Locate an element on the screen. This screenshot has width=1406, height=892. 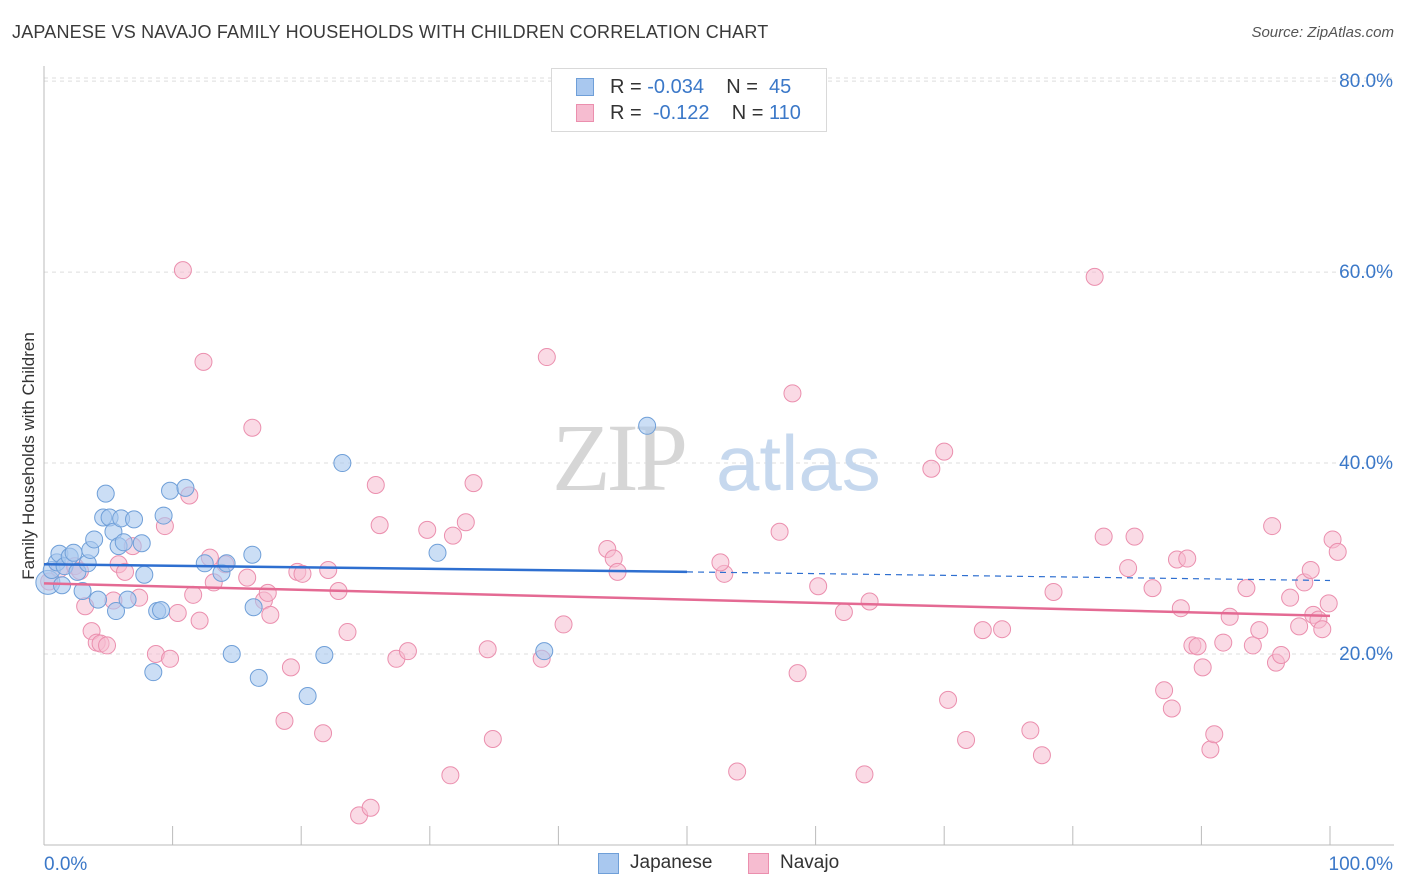
navajo-r-label: R = is located at coordinates (626, 113).